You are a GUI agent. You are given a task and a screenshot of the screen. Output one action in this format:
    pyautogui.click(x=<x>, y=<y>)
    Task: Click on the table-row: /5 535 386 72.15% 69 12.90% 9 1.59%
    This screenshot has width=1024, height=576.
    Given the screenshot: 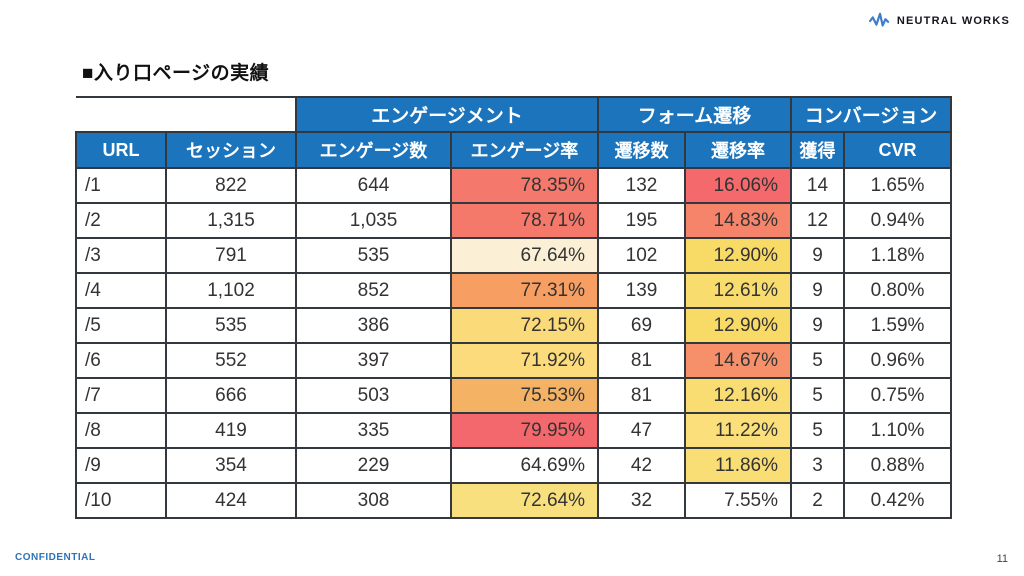 What is the action you would take?
    pyautogui.click(x=513, y=325)
    